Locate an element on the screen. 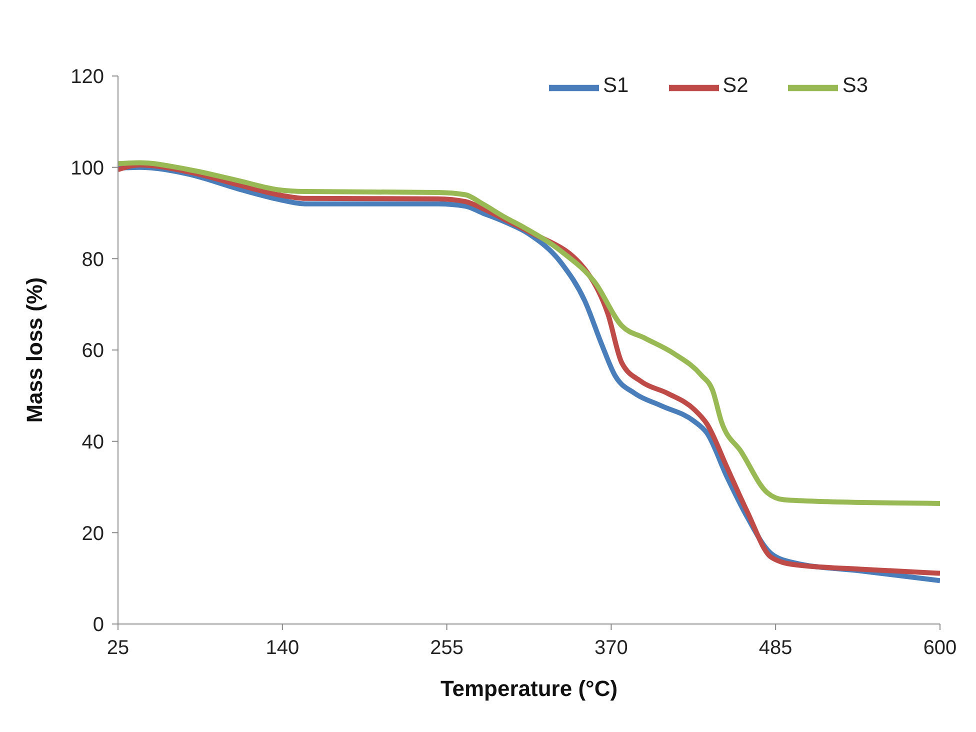  y-tick-label: 20 is located at coordinates (93, 533).